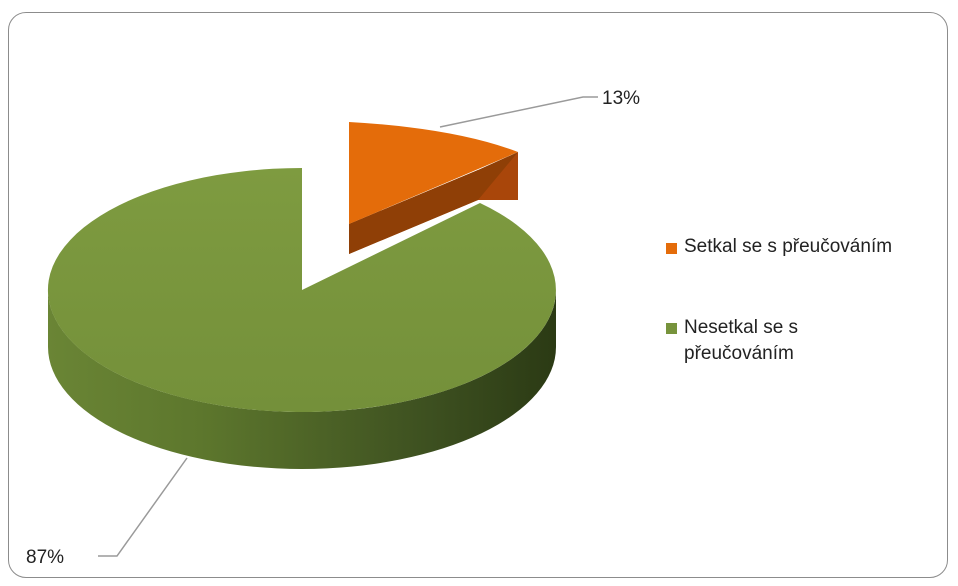  What do you see at coordinates (433, 203) in the screenshot?
I see `pie-slice-setkal-side` at bounding box center [433, 203].